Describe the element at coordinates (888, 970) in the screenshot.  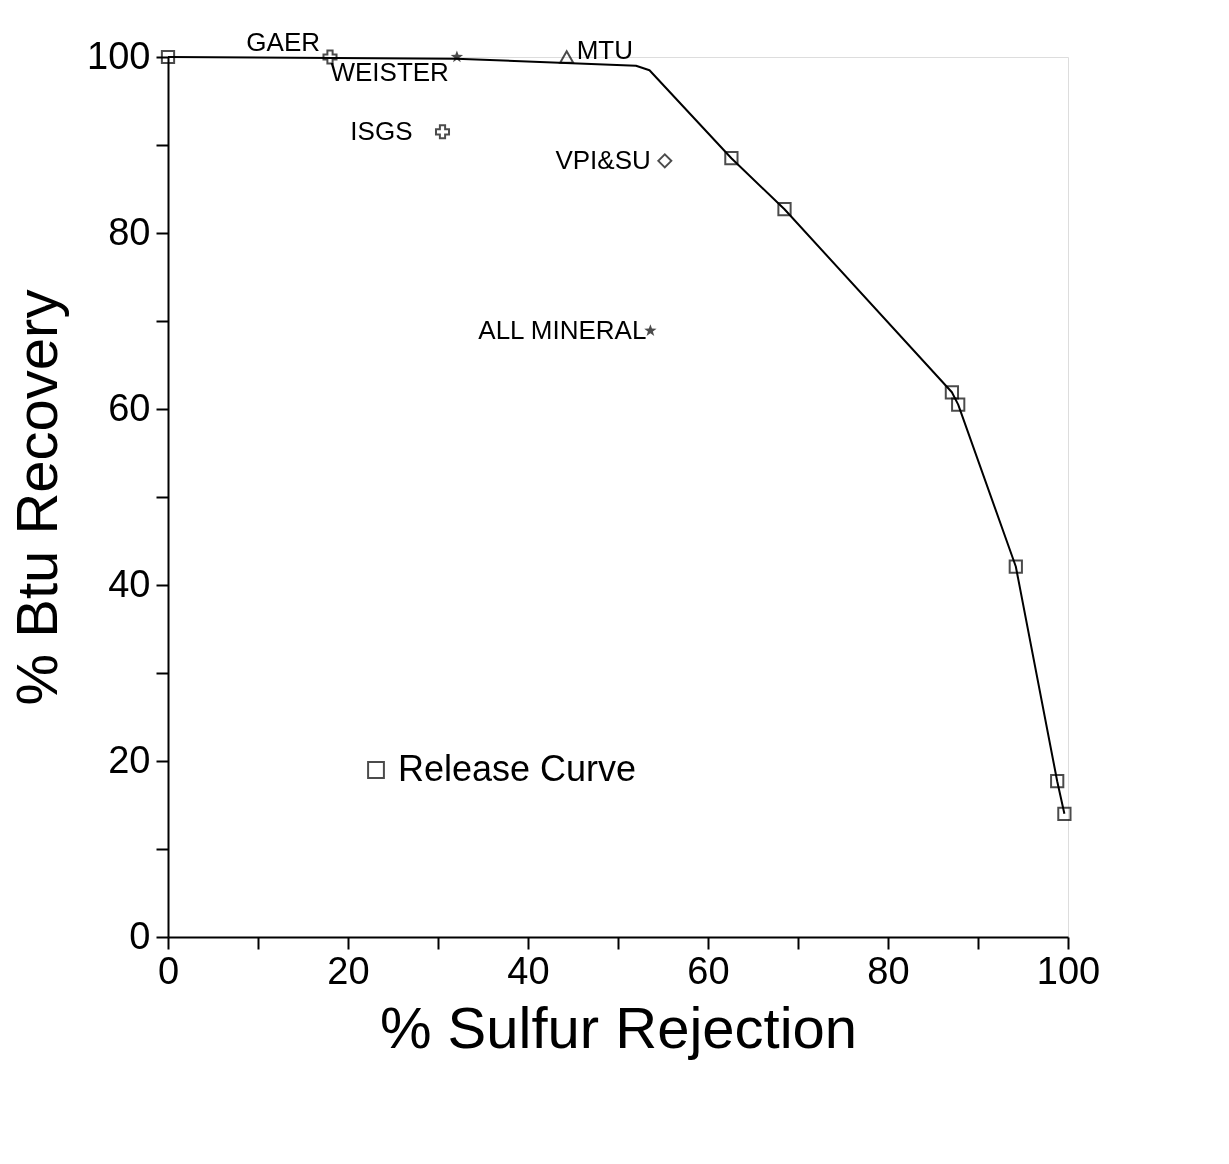
I see `x-tick-label: 80` at that location.